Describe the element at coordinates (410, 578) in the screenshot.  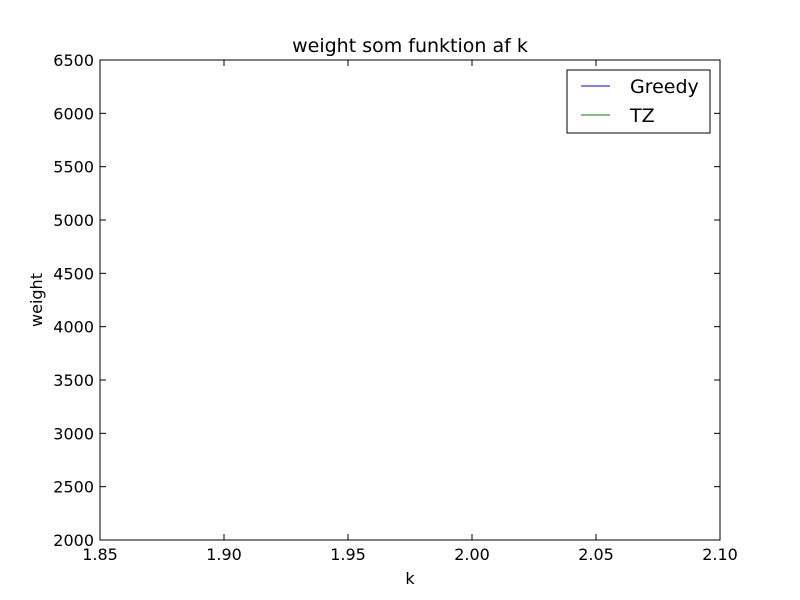
I see `x-axis-label: k` at that location.